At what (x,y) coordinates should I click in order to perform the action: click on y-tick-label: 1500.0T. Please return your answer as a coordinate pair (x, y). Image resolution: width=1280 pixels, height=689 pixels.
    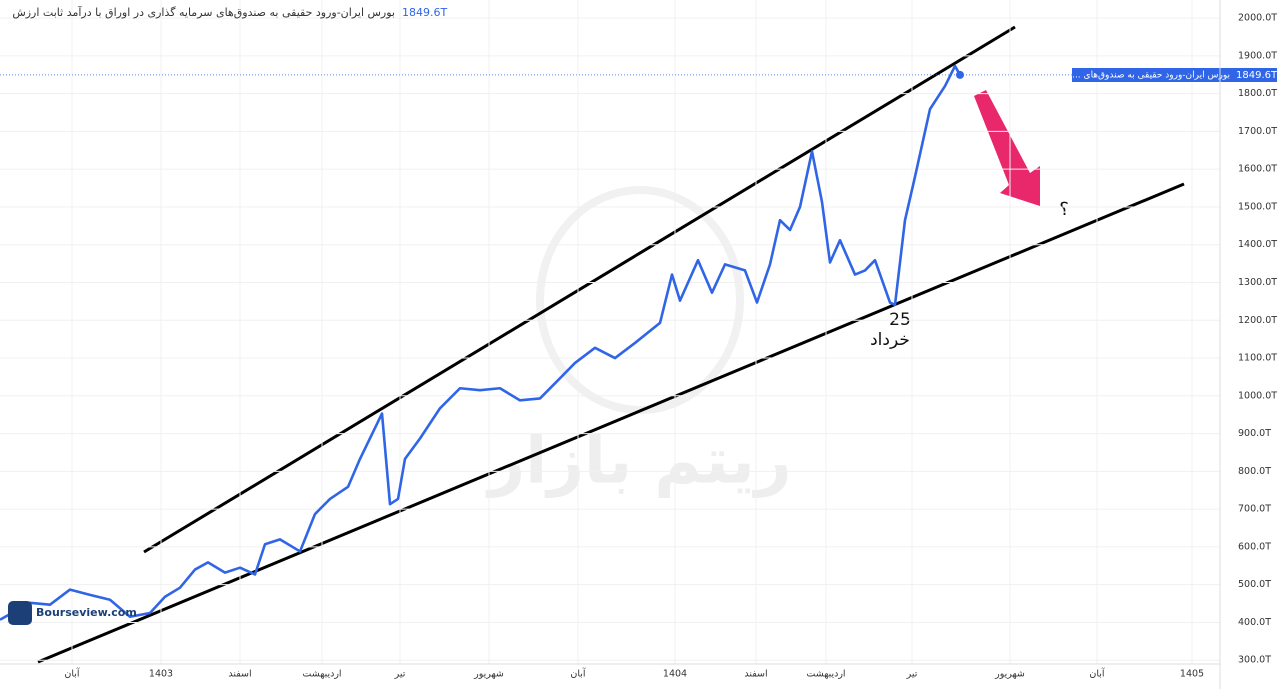
    Looking at the image, I should click on (1257, 206).